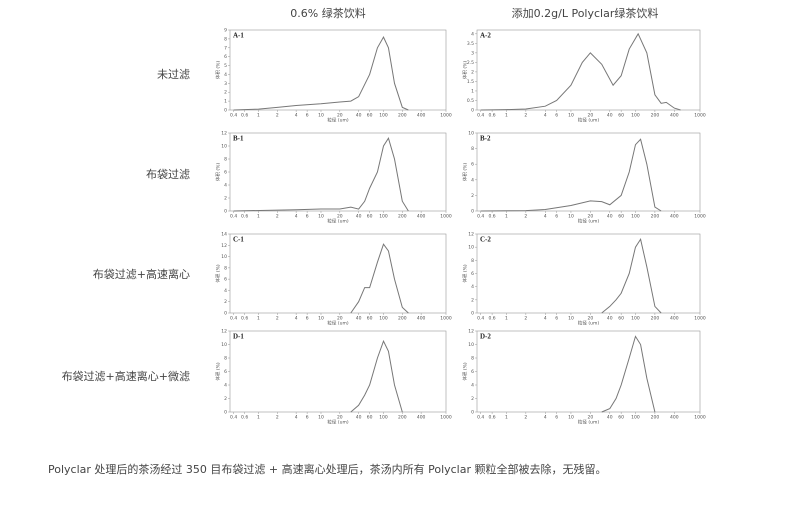 The width and height of the screenshot is (792, 506). Describe the element at coordinates (470, 44) in the screenshot. I see `y-tick-label: 3.5` at that location.